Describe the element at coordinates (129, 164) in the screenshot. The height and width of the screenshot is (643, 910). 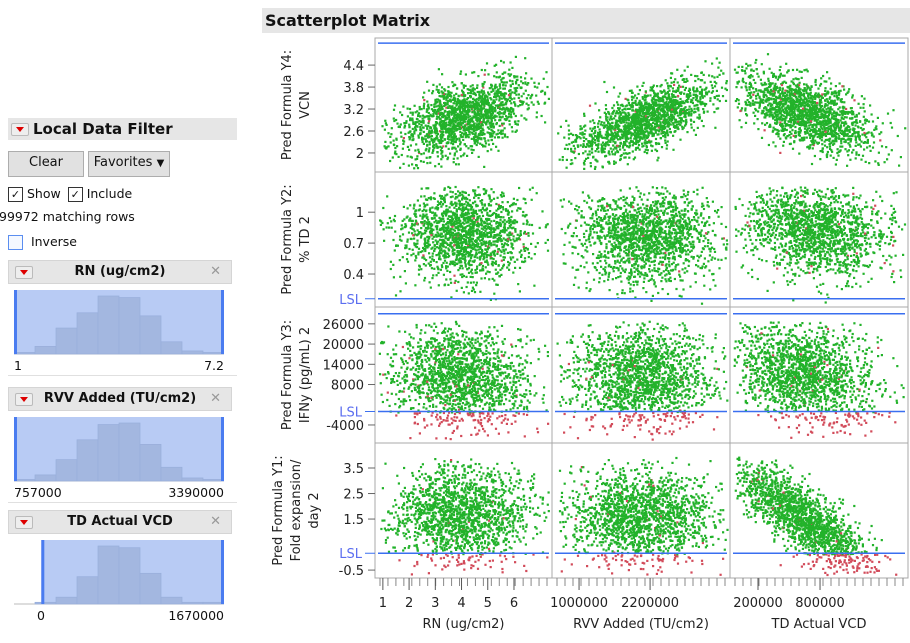
I see `favorites-dropdown: Favorites ▼` at that location.